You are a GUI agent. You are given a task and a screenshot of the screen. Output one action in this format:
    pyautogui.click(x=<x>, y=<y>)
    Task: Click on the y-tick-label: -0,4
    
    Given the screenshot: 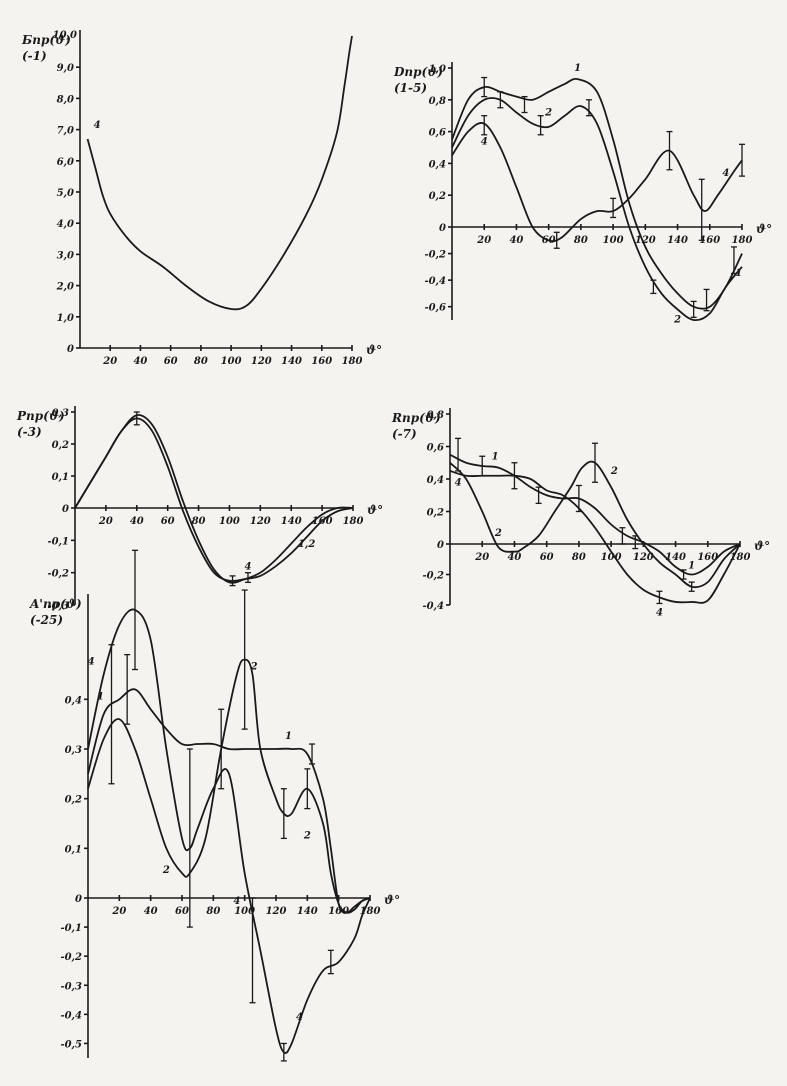 What is the action you would take?
    pyautogui.click(x=71, y=1015)
    